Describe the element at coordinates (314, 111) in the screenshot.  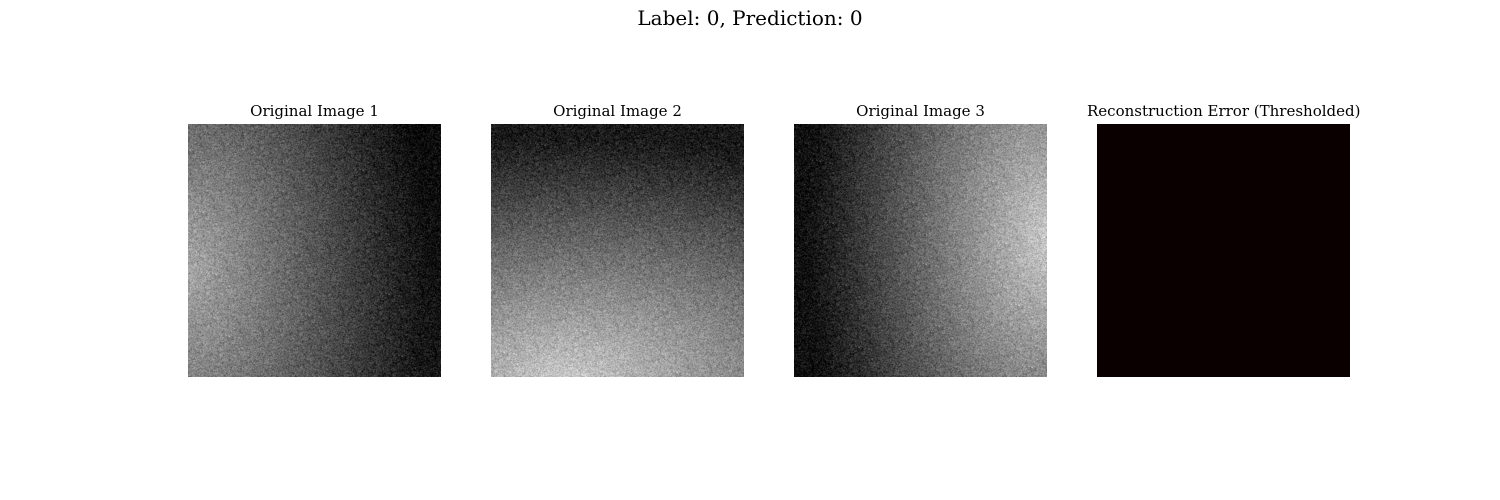
I see `original-image-1-title: Original Image 1` at that location.